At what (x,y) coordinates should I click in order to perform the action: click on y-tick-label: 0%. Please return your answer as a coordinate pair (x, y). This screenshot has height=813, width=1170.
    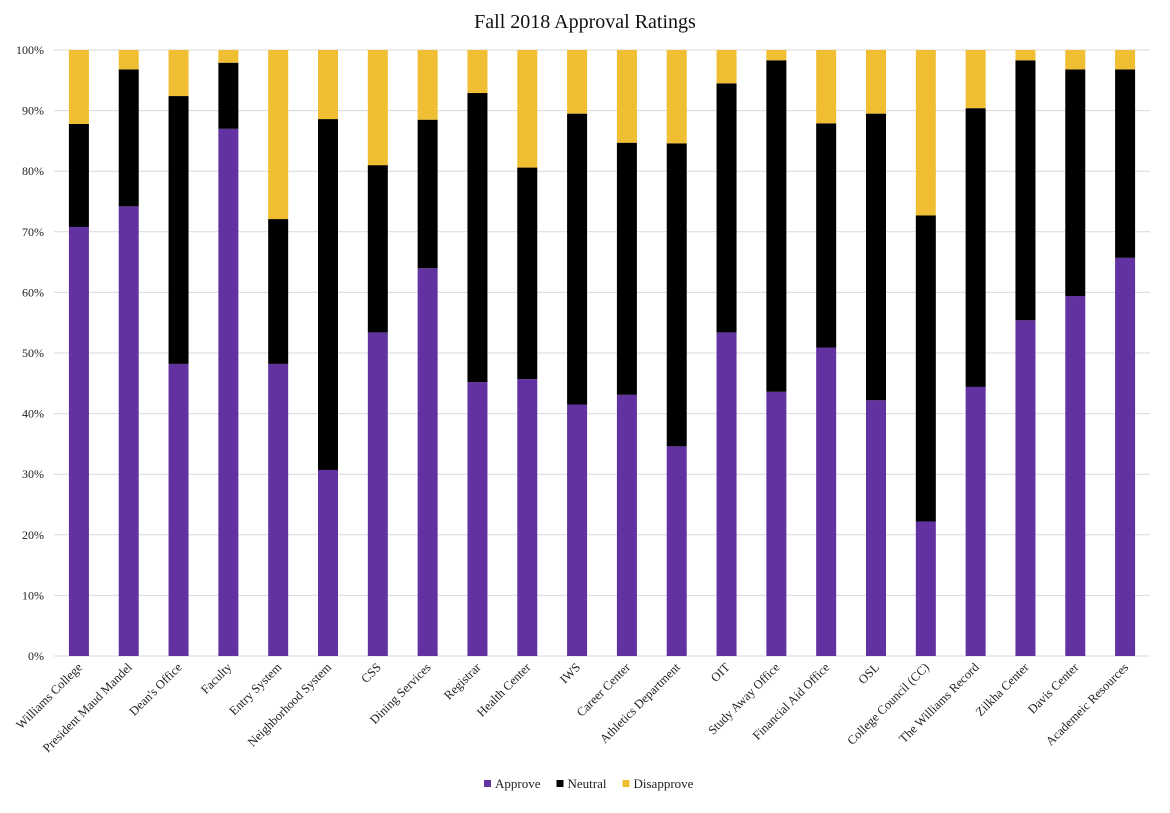
    Looking at the image, I should click on (36, 656).